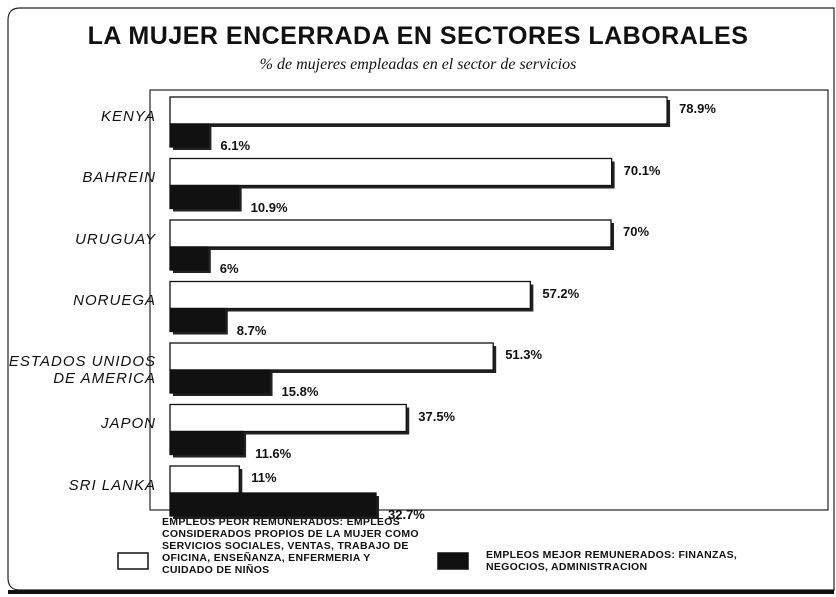 The height and width of the screenshot is (597, 836). Describe the element at coordinates (128, 116) in the screenshot. I see `category-label: KENYA` at that location.